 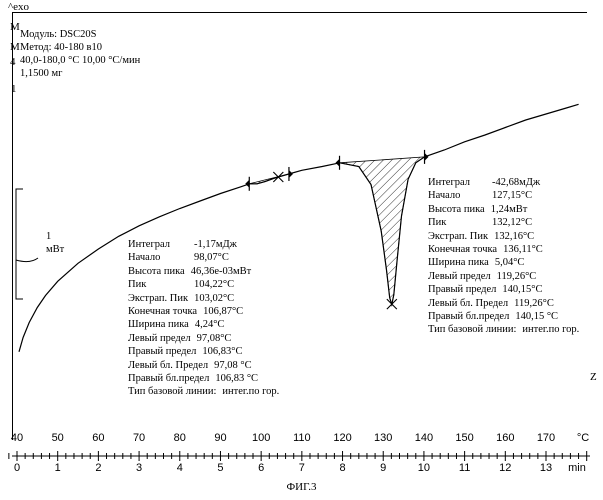 What do you see at coordinates (149, 244) in the screenshot?
I see `result-label: Интеграл` at bounding box center [149, 244].